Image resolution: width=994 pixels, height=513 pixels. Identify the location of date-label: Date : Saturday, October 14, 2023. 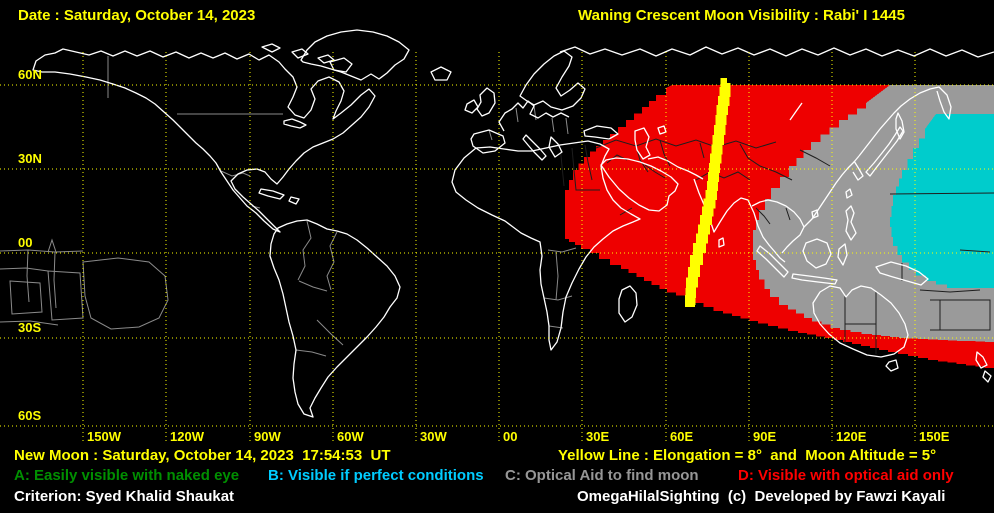
(137, 15).